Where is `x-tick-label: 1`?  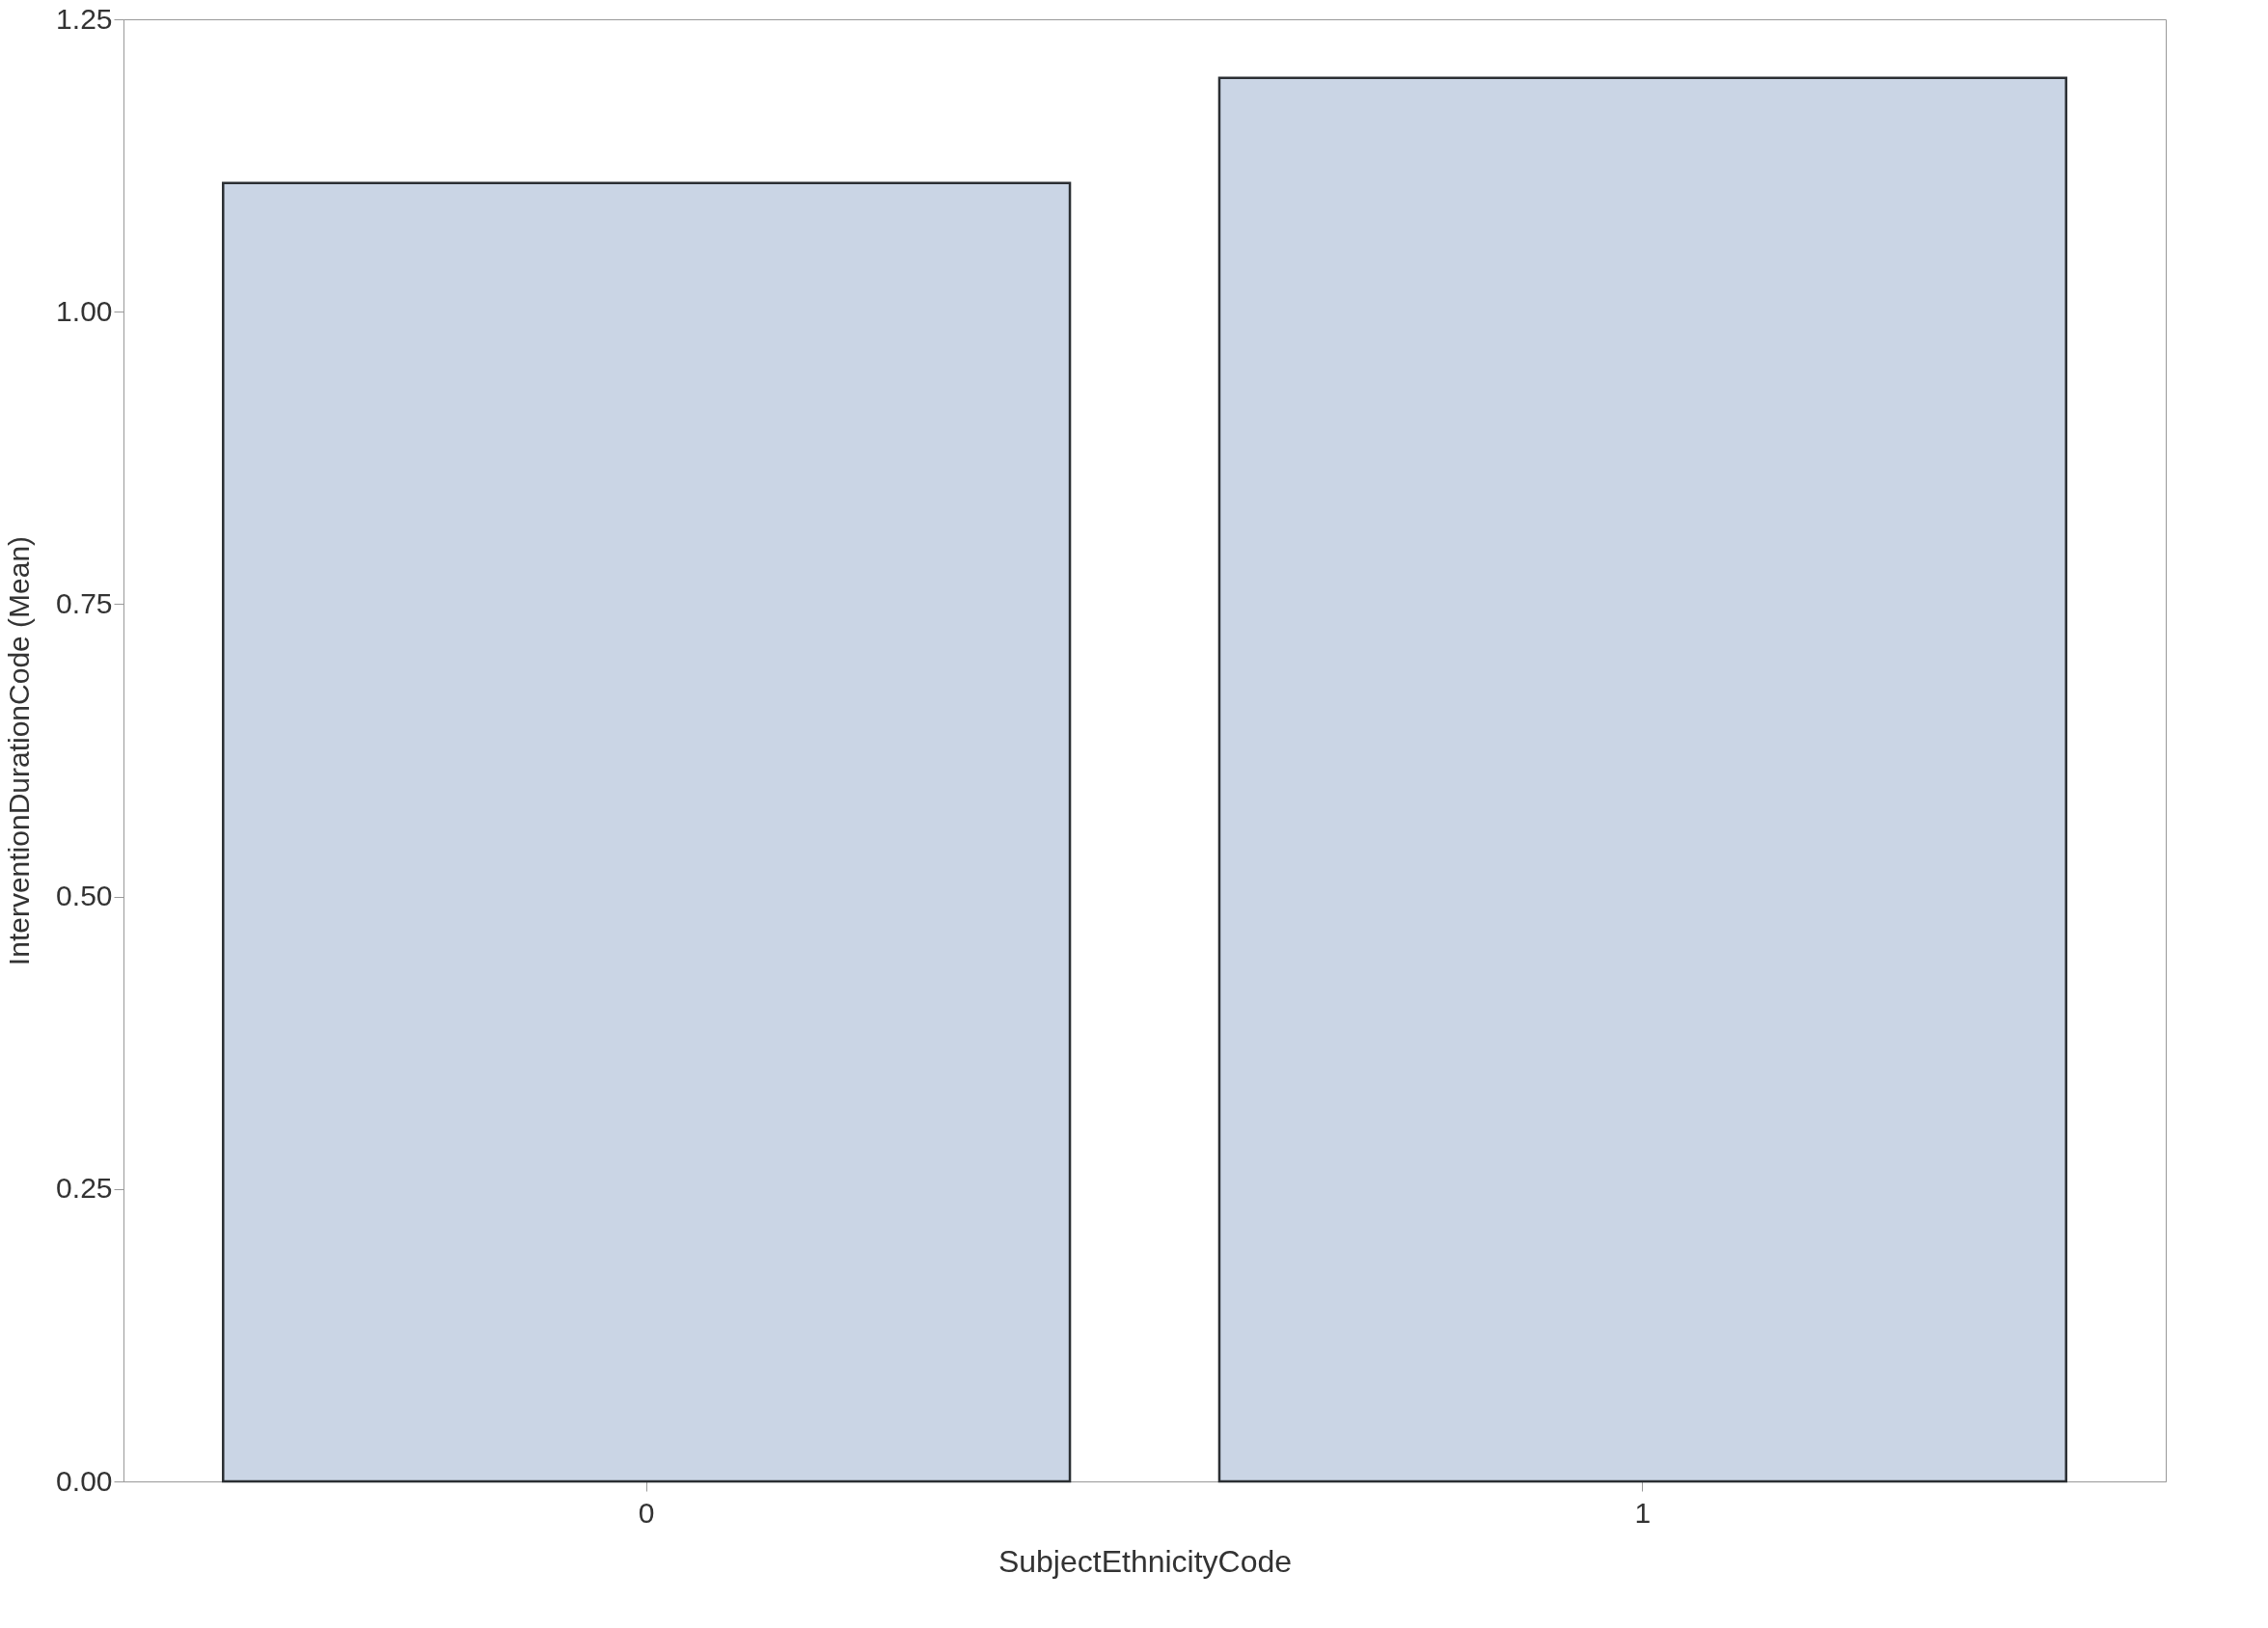
x-tick-label: 1 is located at coordinates (1643, 1513).